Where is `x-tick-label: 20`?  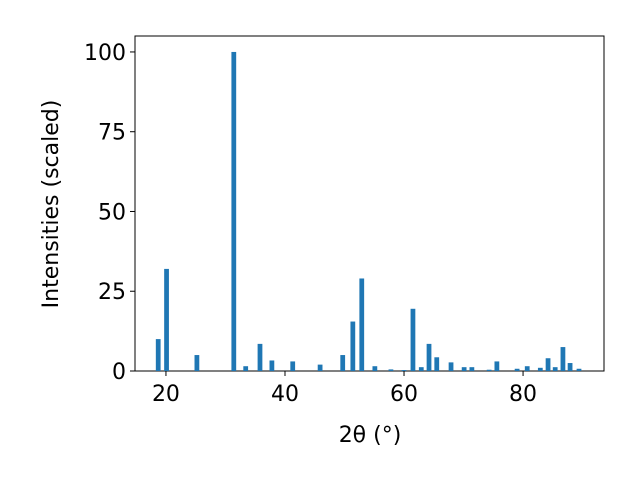 x-tick-label: 20 is located at coordinates (166, 394).